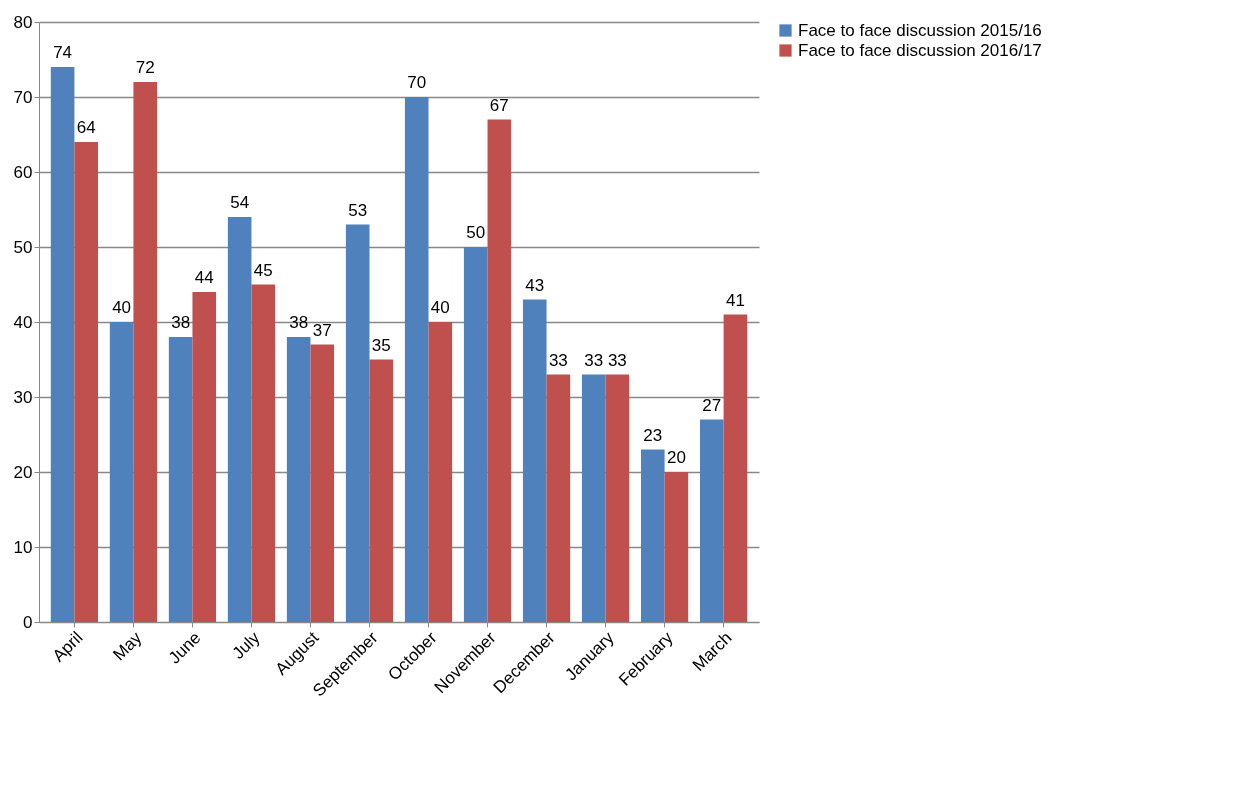 The width and height of the screenshot is (1244, 796). What do you see at coordinates (535, 285) in the screenshot?
I see `data-label: 43` at bounding box center [535, 285].